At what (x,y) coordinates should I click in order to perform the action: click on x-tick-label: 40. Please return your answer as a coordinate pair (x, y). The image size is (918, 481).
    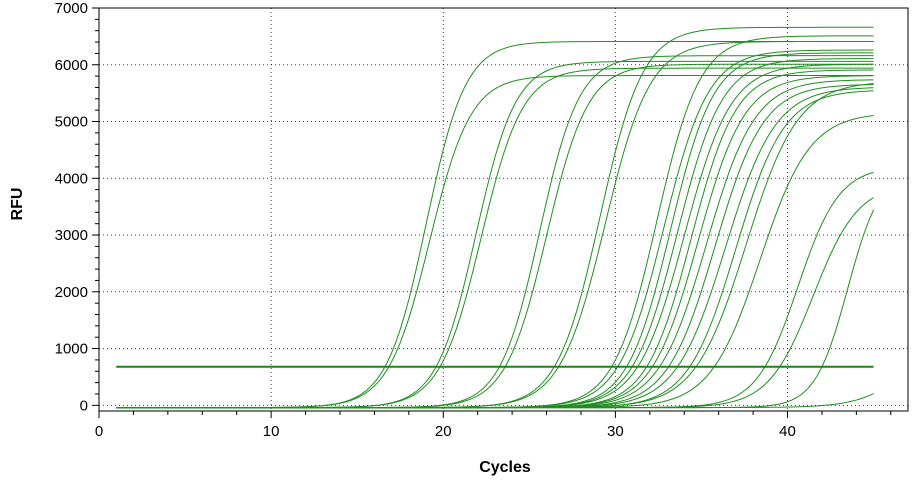
    Looking at the image, I should click on (787, 431).